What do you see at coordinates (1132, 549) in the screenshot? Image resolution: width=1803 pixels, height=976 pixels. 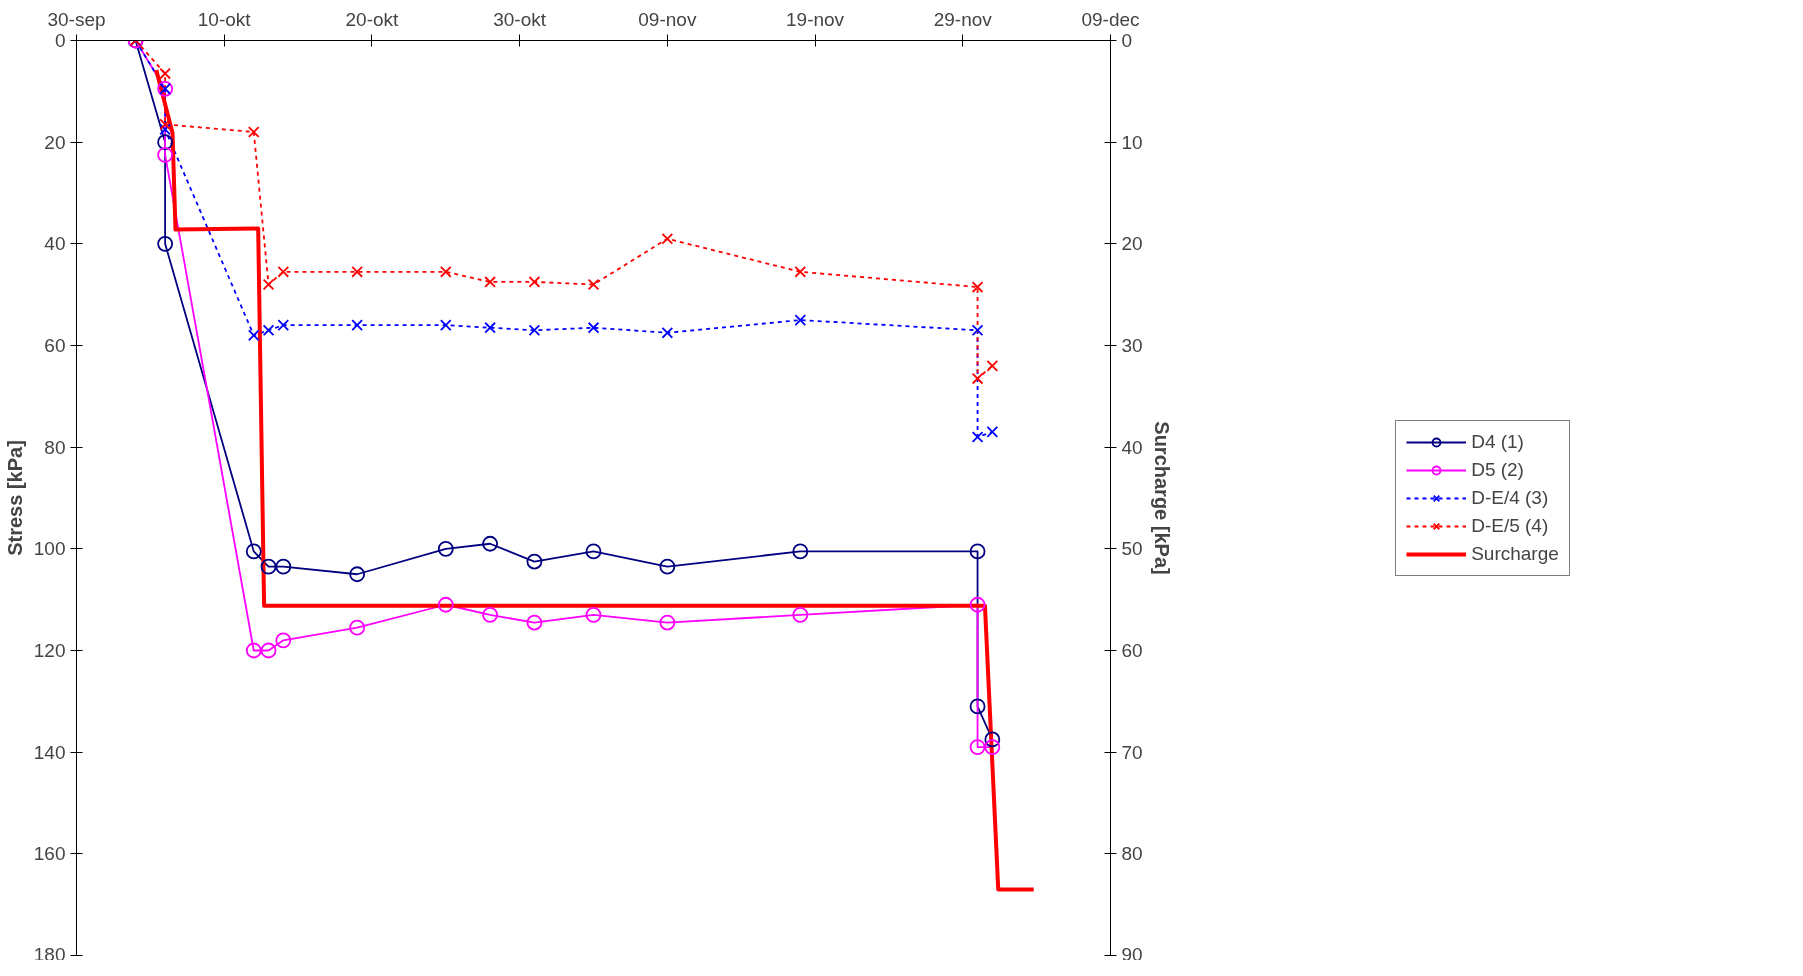 I see `y2-tick-label: 50` at bounding box center [1132, 549].